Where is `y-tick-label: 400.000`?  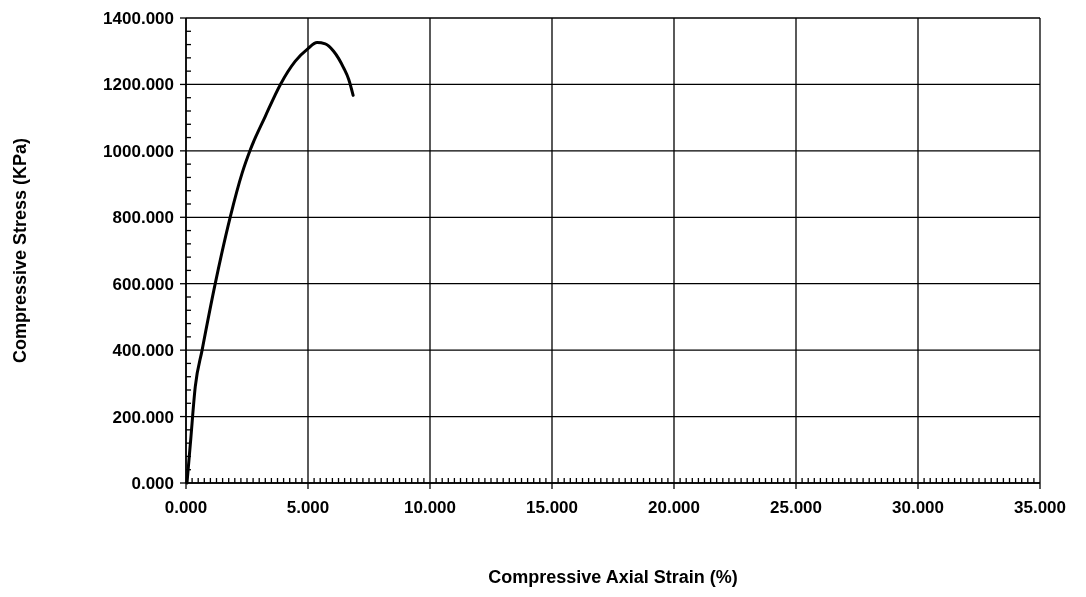 y-tick-label: 400.000 is located at coordinates (143, 351).